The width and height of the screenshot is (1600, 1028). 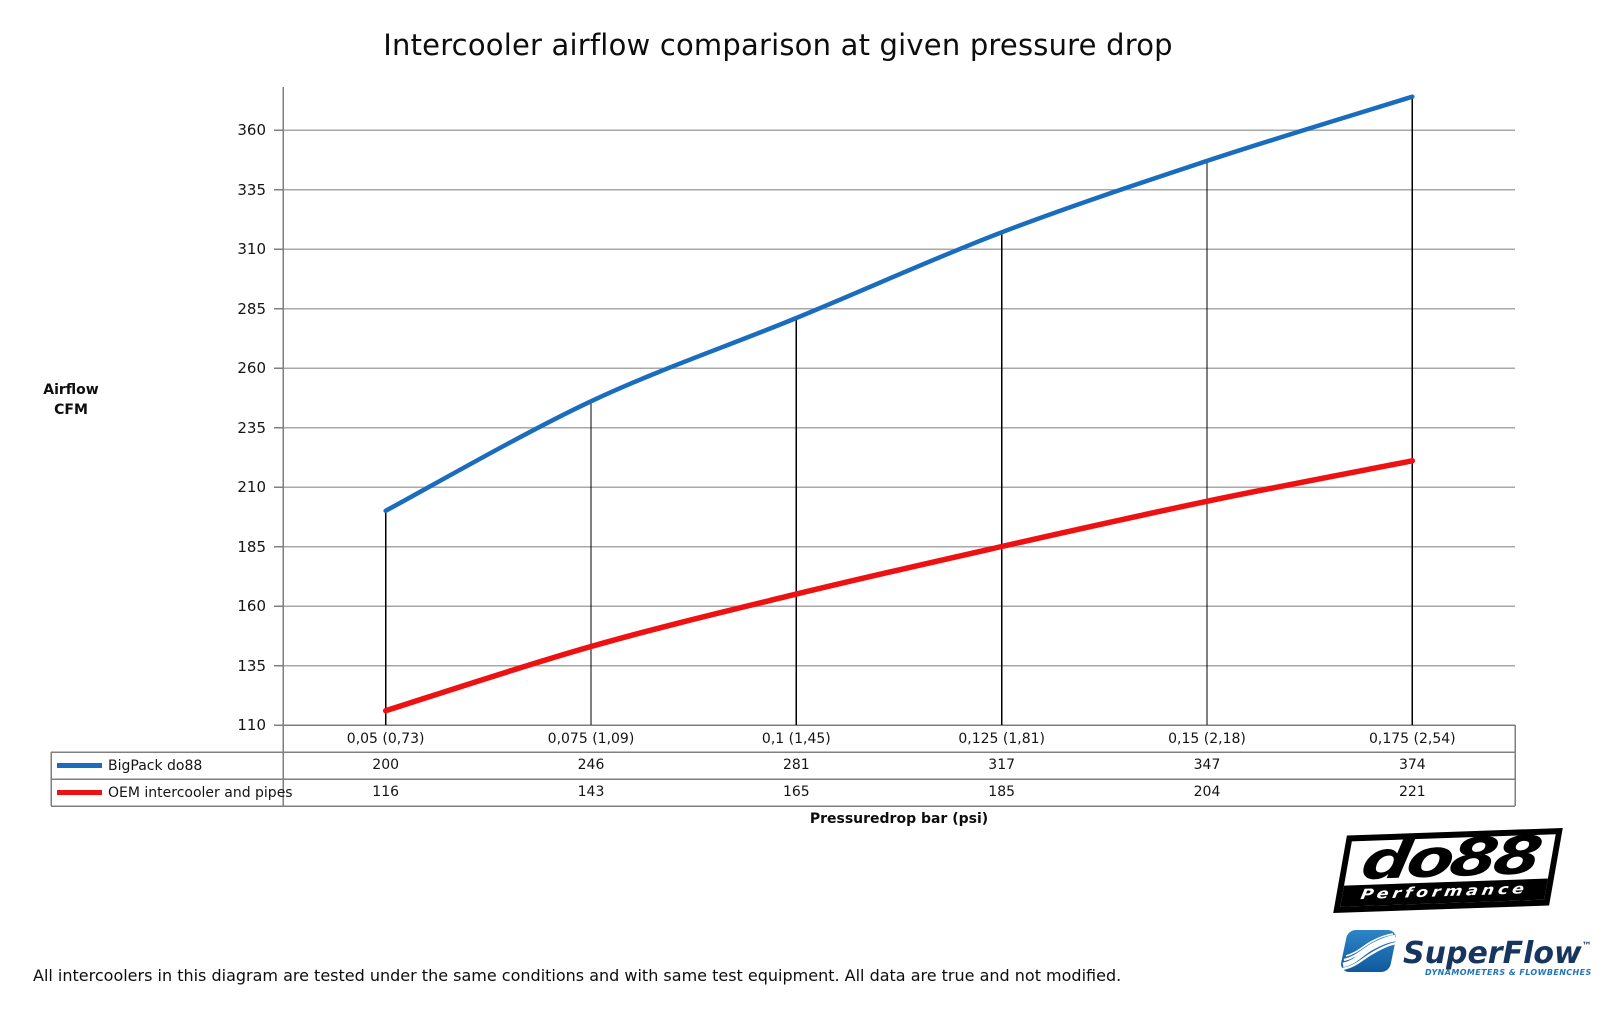 What do you see at coordinates (251, 130) in the screenshot?
I see `y-tick-label: 360` at bounding box center [251, 130].